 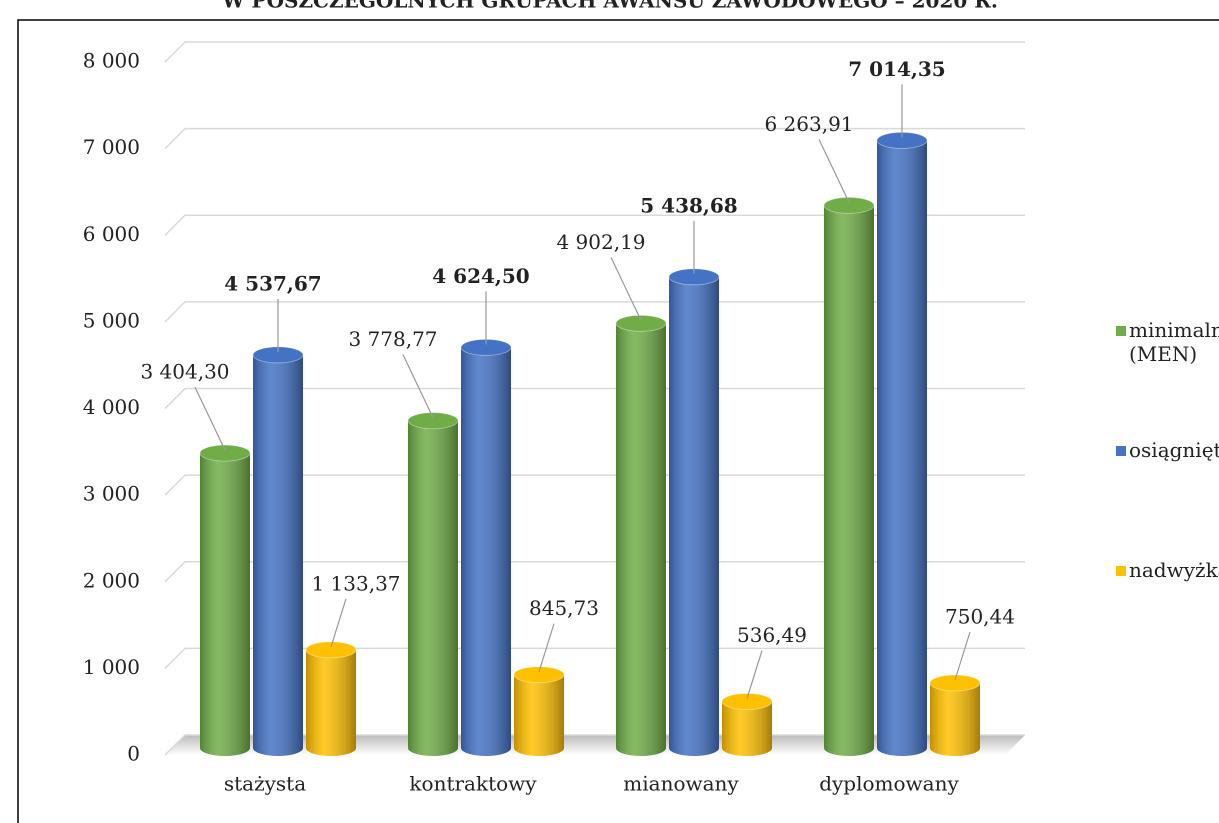 What do you see at coordinates (111, 667) in the screenshot?
I see `y-tick-label: 1 000` at bounding box center [111, 667].